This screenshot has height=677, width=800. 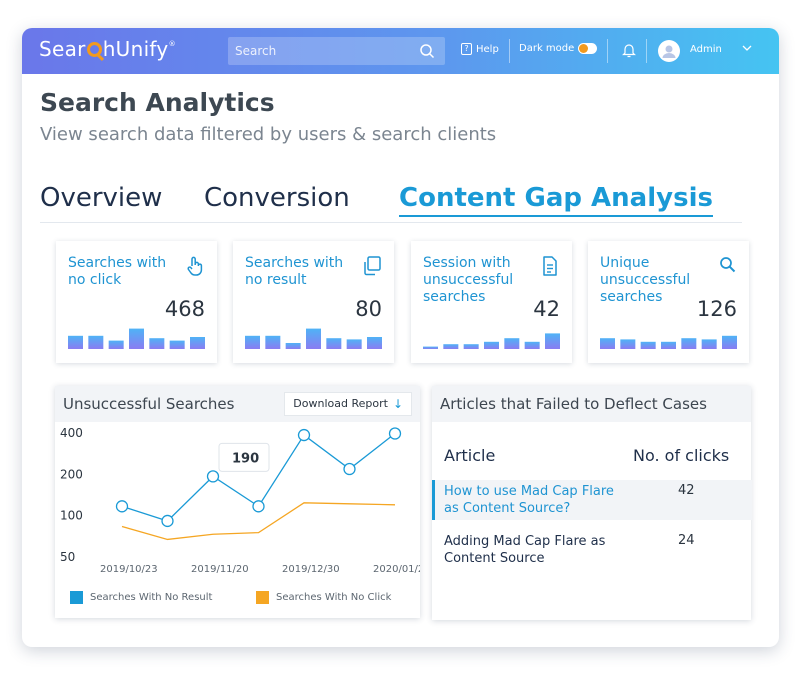 I want to click on column-header-article: Article, so click(x=470, y=455).